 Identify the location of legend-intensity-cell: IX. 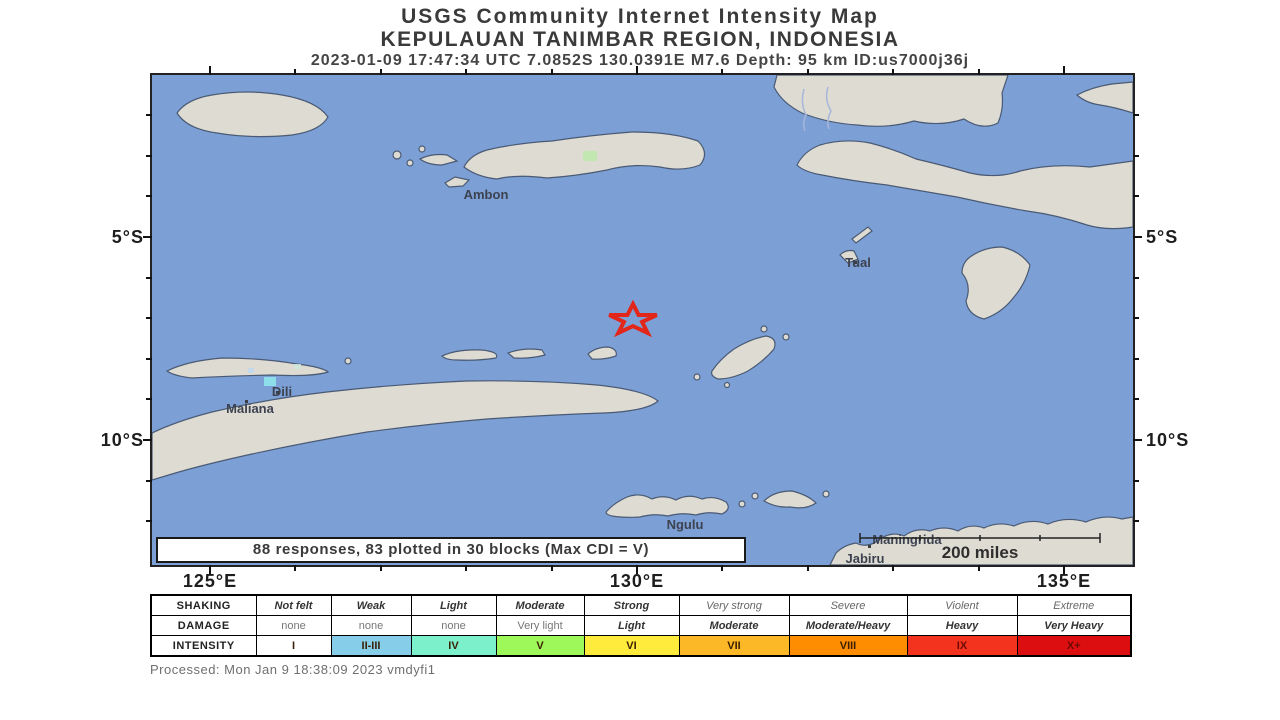
(962, 646).